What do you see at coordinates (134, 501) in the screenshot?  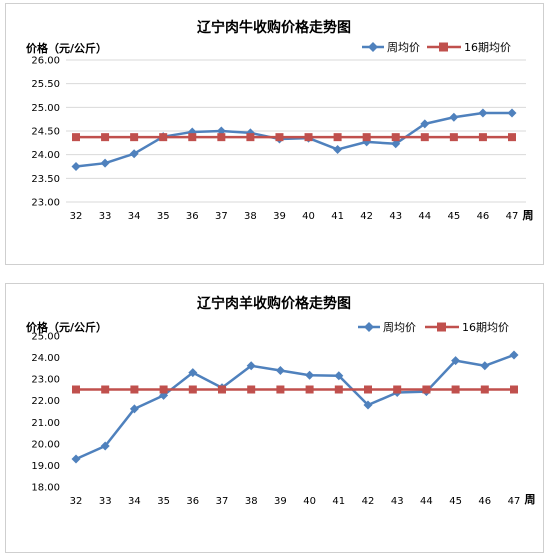 I see `x-tick-label: 34` at bounding box center [134, 501].